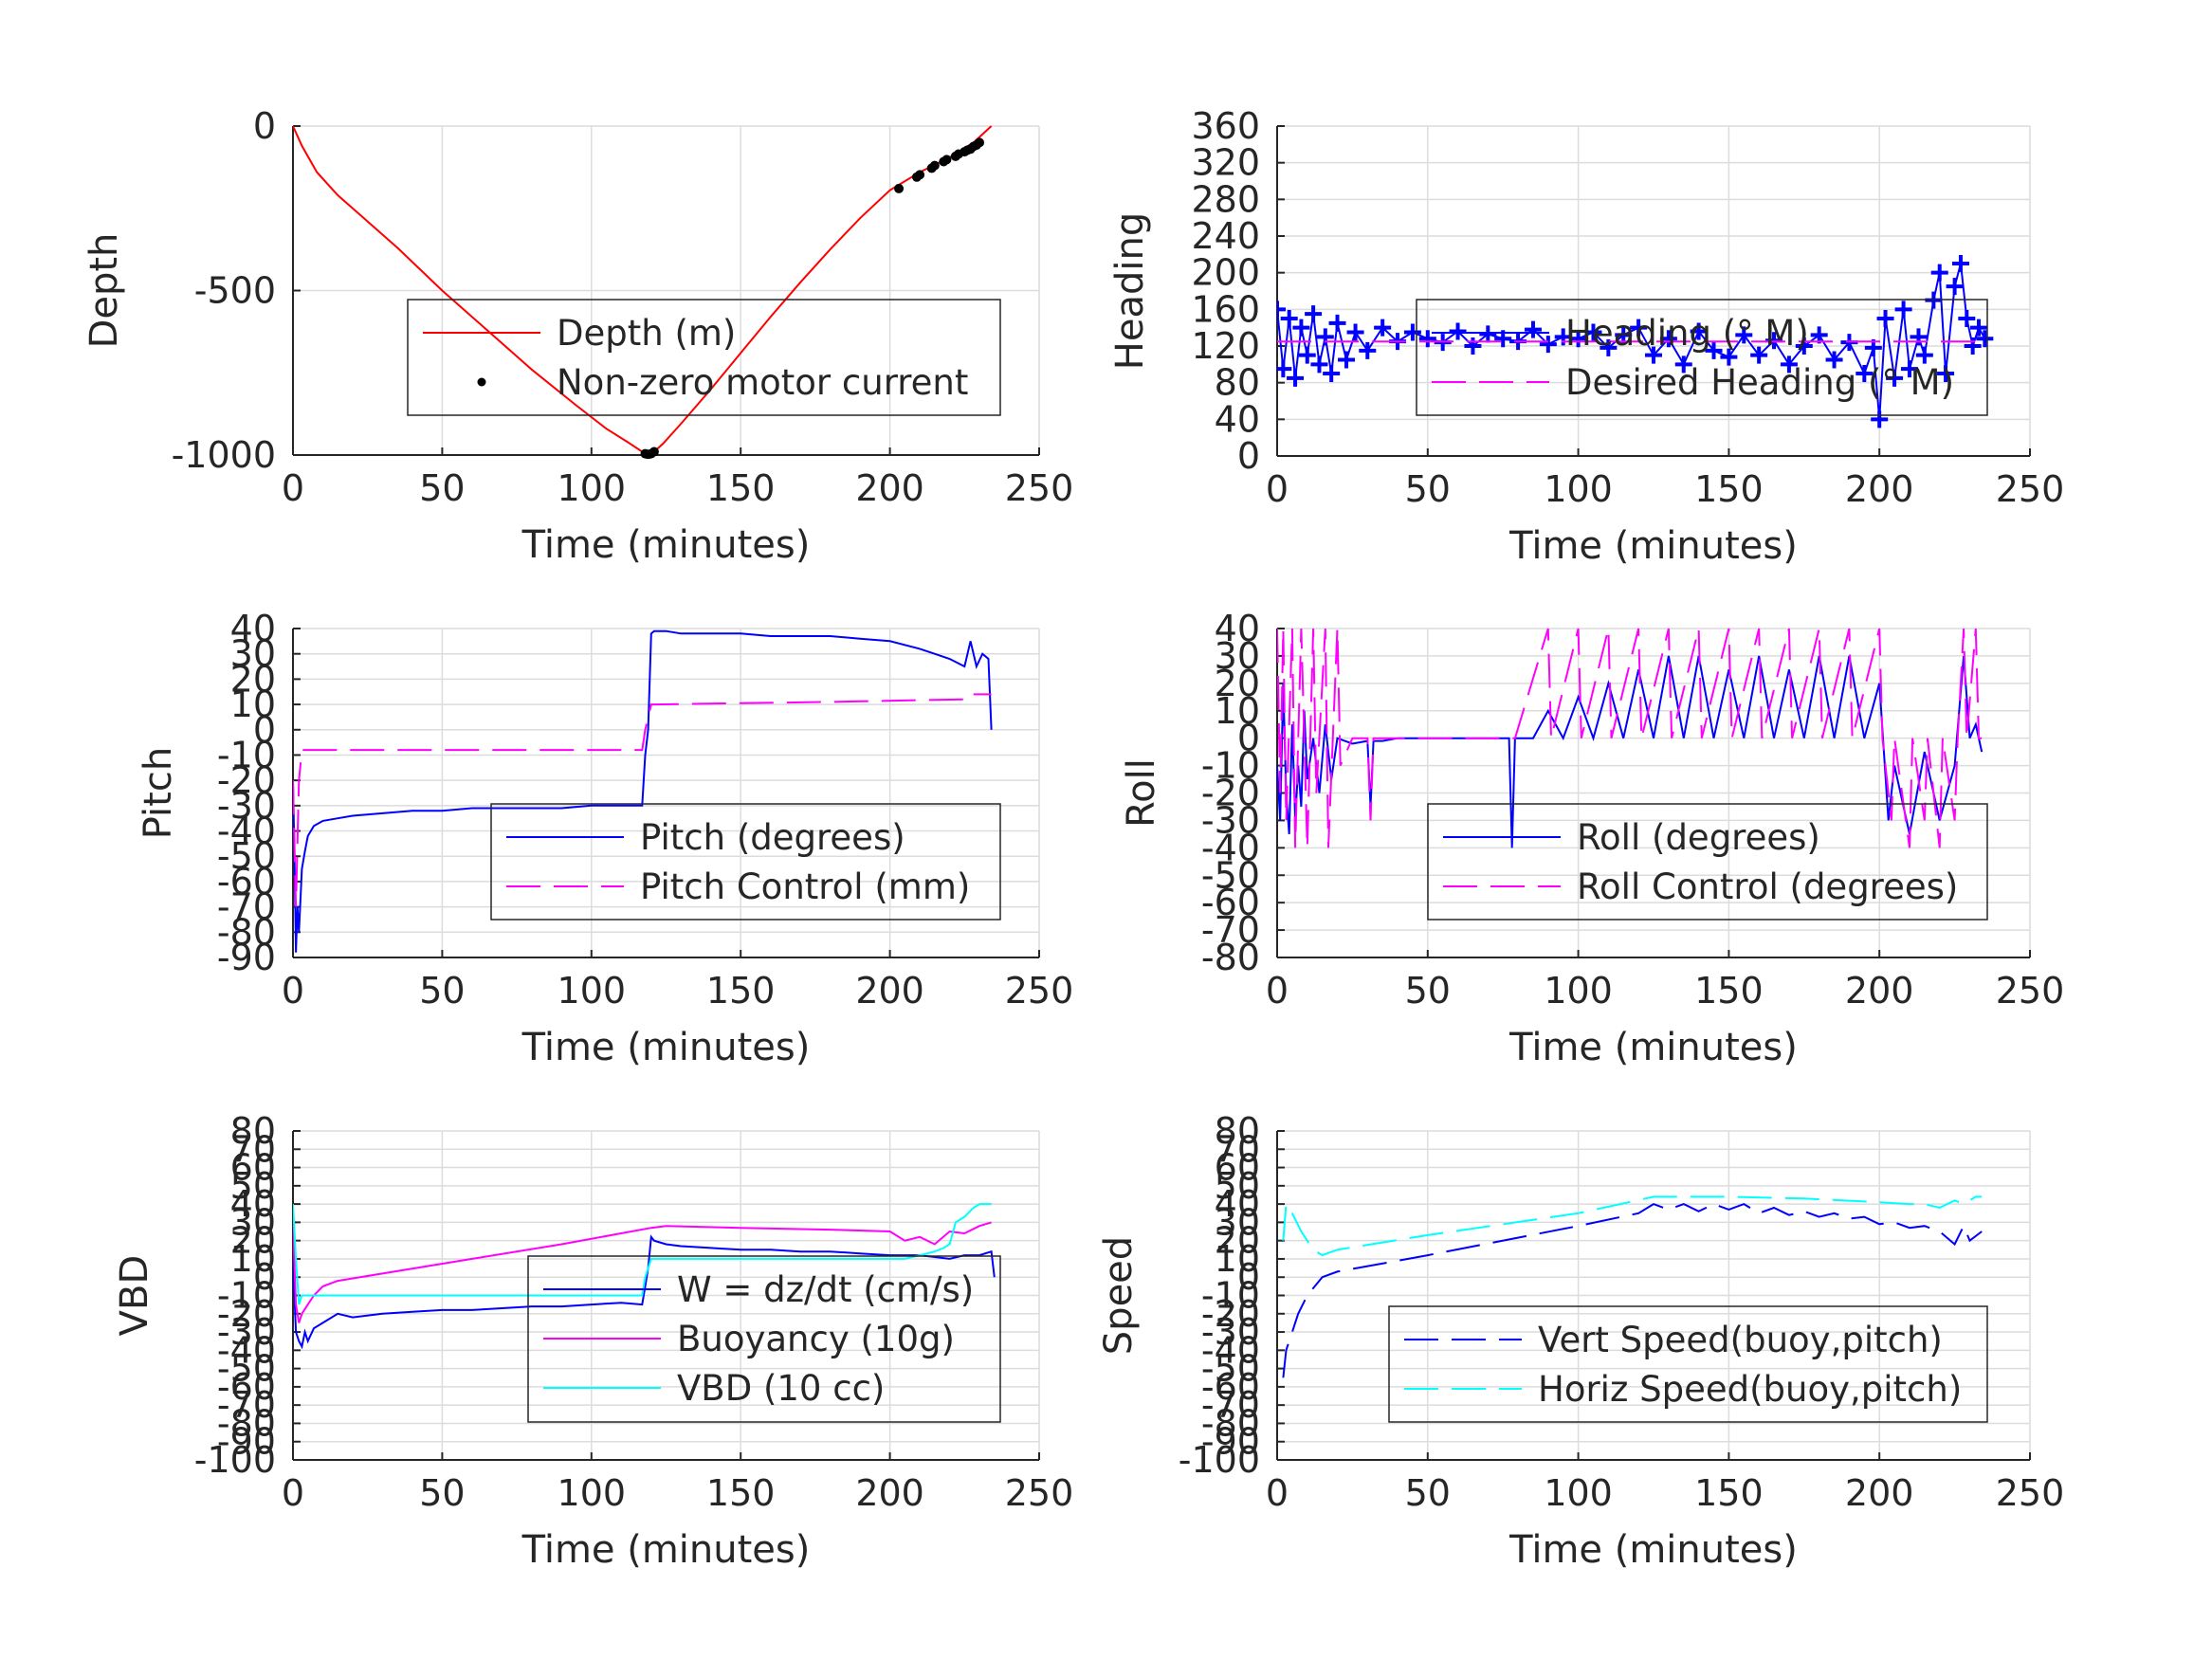 This screenshot has width=2212, height=1659. I want to click on legend-depth: Depth (m) Non-zero motor current, so click(704, 357).